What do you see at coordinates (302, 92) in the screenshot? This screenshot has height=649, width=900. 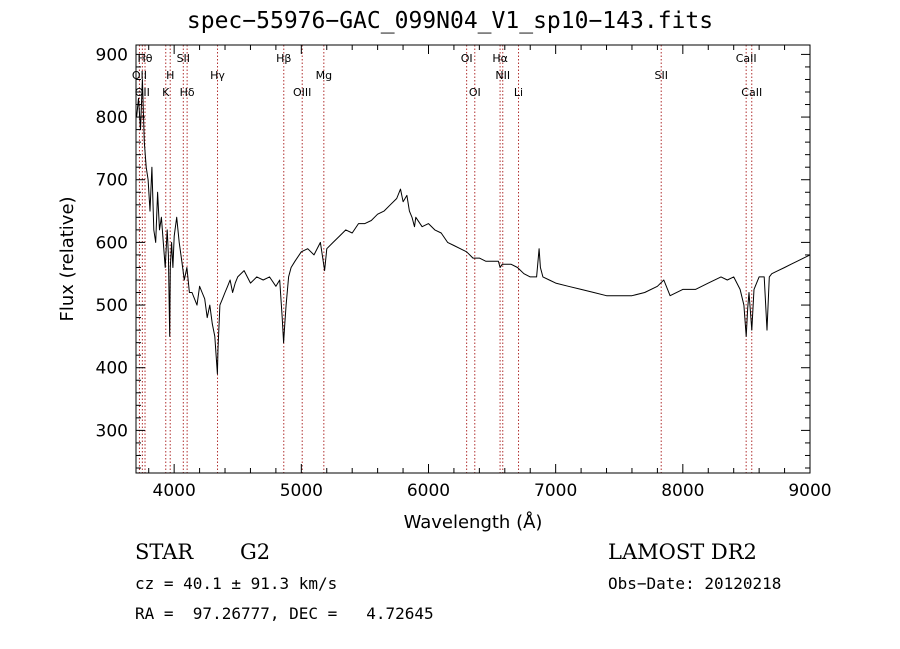 I see `line-label: OIII` at bounding box center [302, 92].